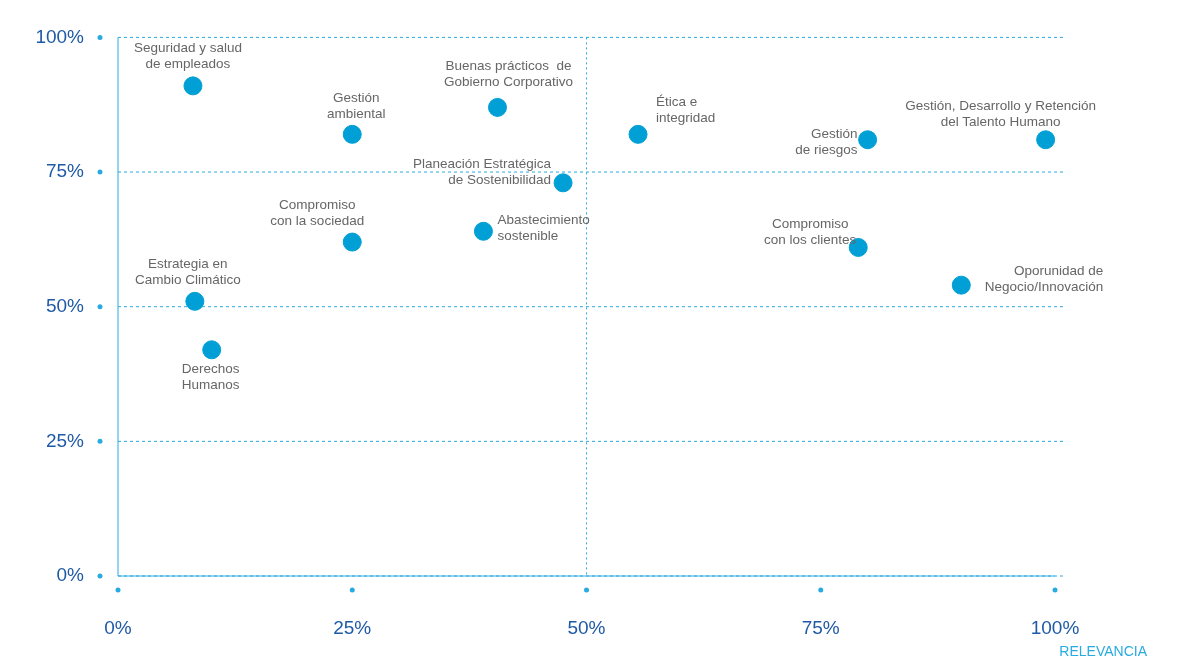  Describe the element at coordinates (187, 55) in the screenshot. I see `series-label: Seguridad y salud de empleados` at that location.